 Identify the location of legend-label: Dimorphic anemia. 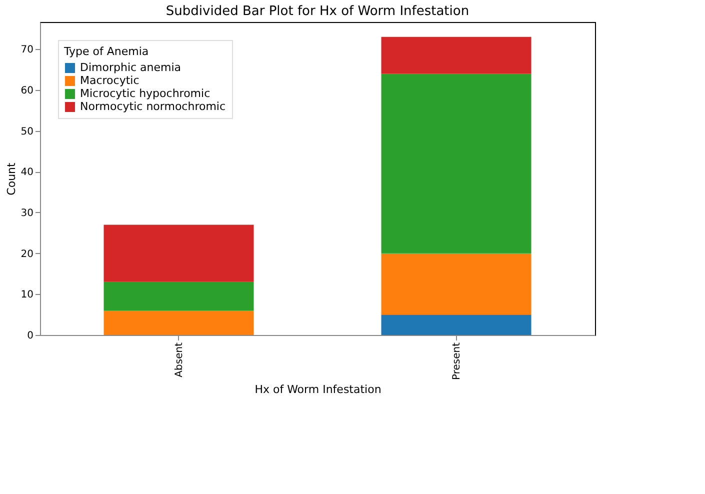
(131, 67).